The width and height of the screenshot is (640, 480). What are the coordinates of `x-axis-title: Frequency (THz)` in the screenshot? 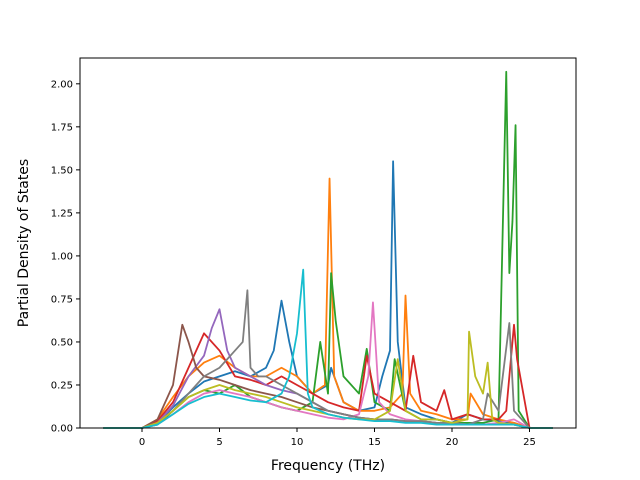 It's located at (328, 466).